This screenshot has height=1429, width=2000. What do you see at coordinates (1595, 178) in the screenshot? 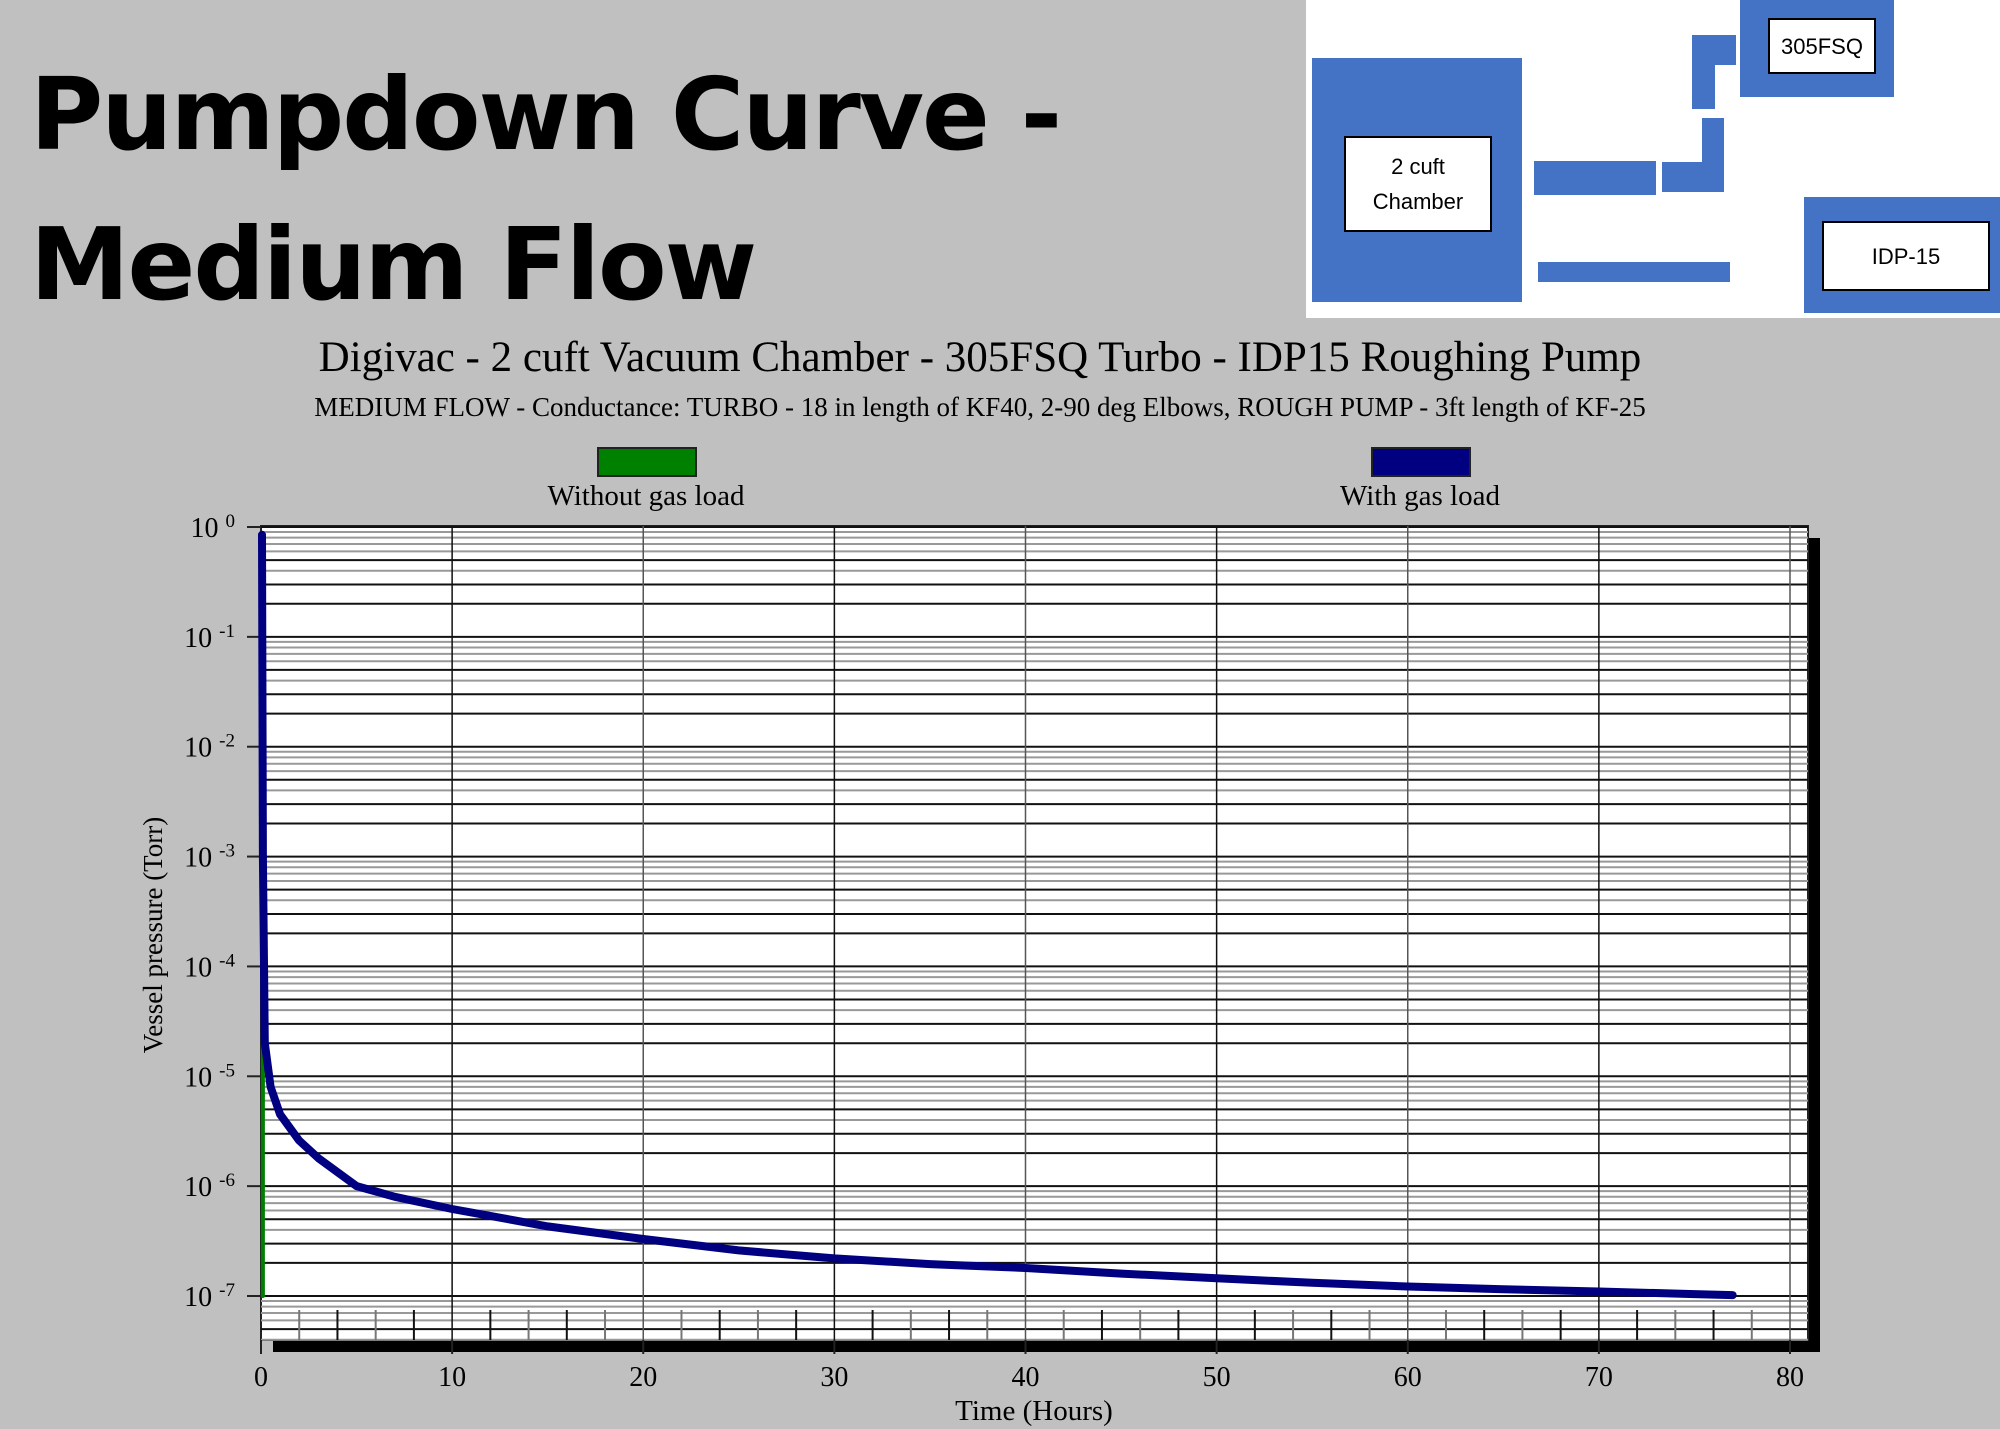
I see `turbo-pipe-horizontal` at bounding box center [1595, 178].